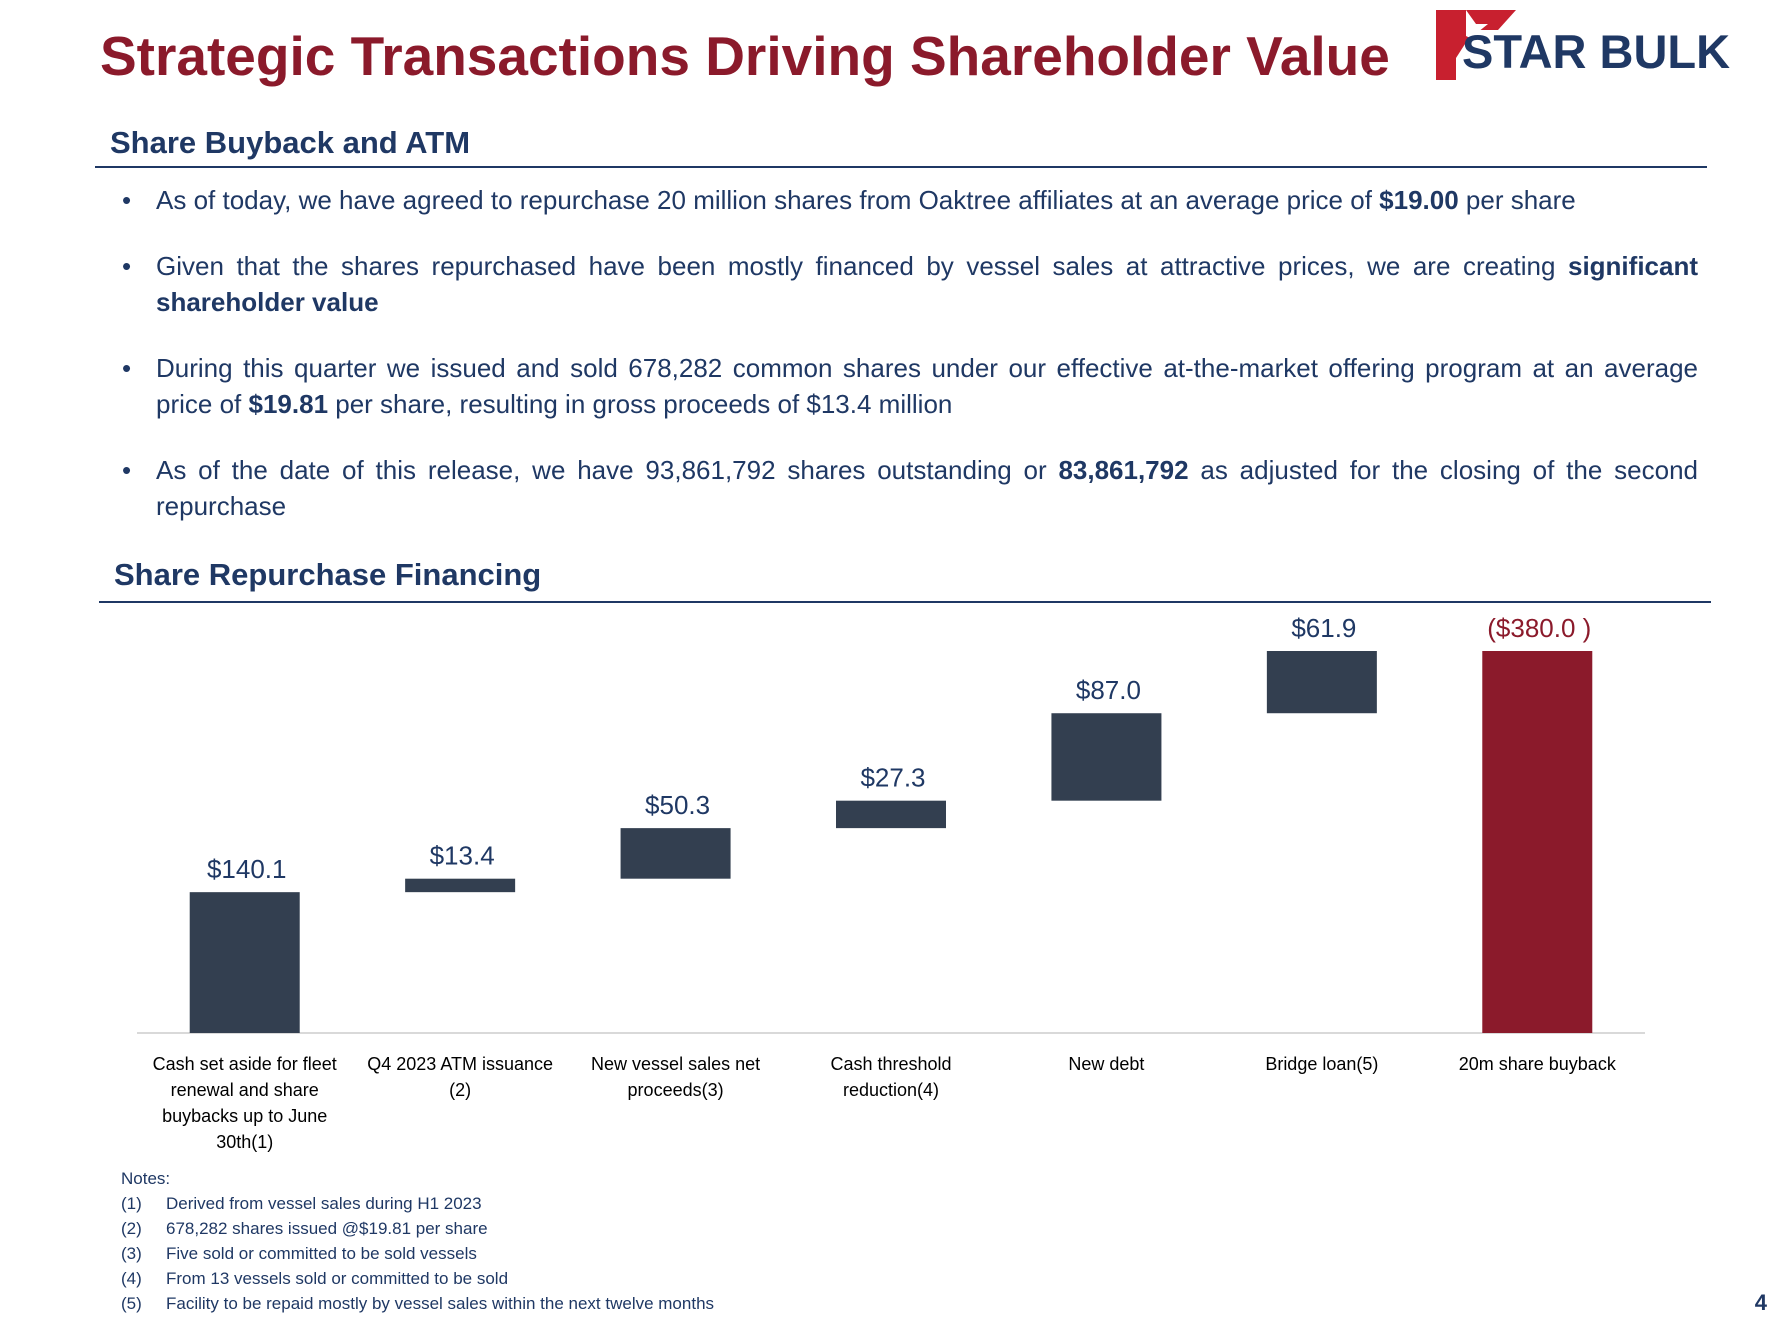  I want to click on page-number: 4, so click(1760, 1302).